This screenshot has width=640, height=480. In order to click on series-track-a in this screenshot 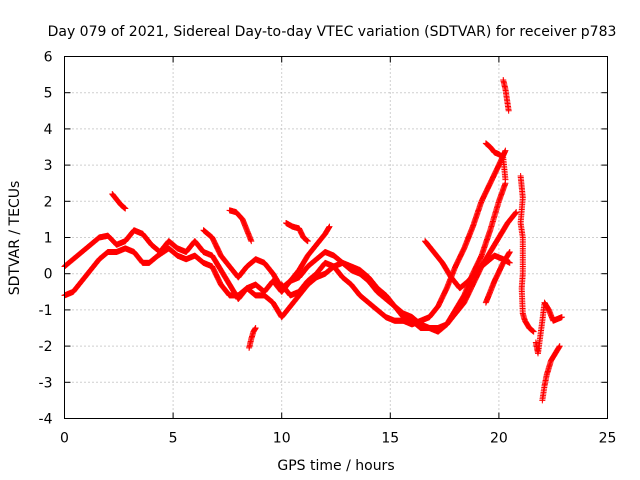, I will do `click(197, 263)`.